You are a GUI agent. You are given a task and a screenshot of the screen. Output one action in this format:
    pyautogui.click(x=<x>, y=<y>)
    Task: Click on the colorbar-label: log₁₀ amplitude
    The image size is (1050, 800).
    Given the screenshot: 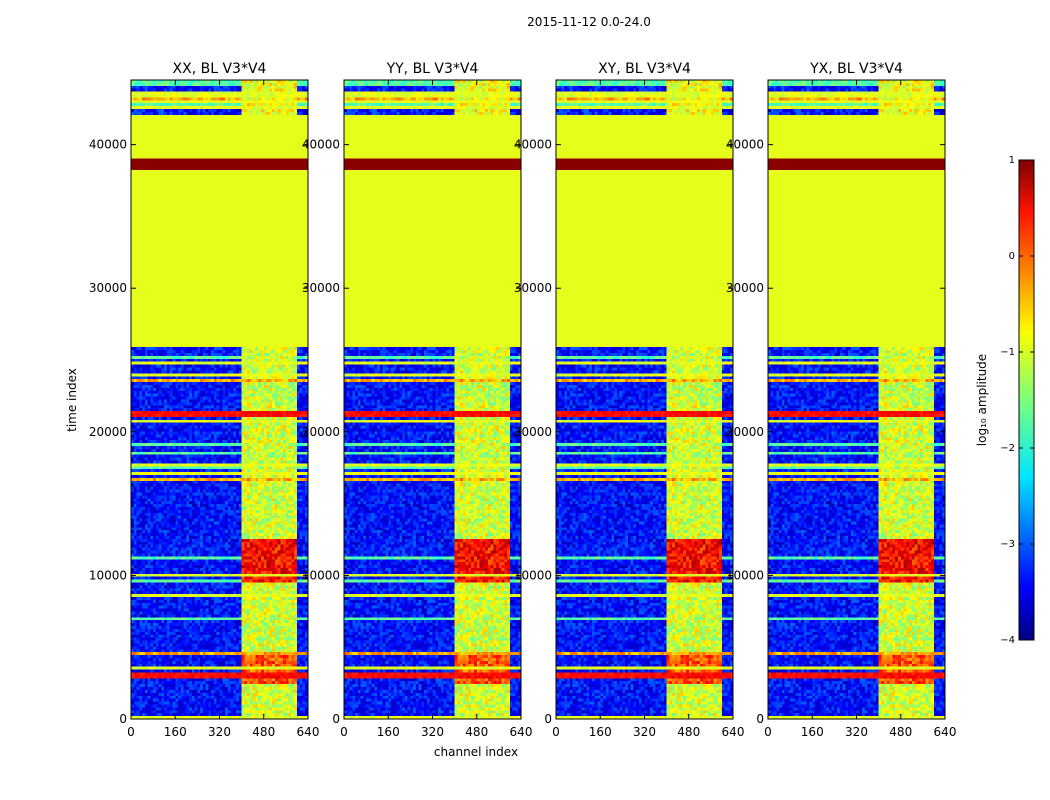 What is the action you would take?
    pyautogui.click(x=982, y=400)
    